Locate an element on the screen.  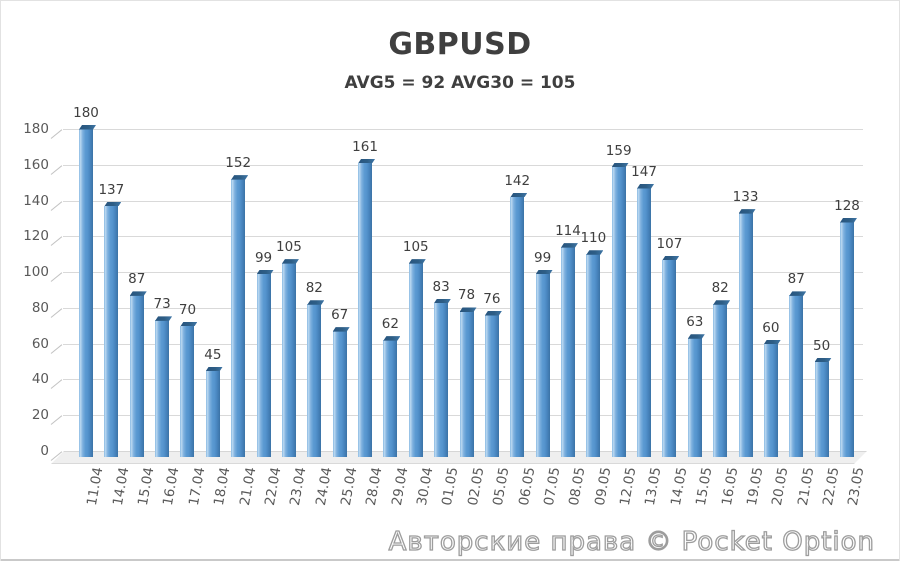
bar-value-label: 128 is located at coordinates (847, 206).